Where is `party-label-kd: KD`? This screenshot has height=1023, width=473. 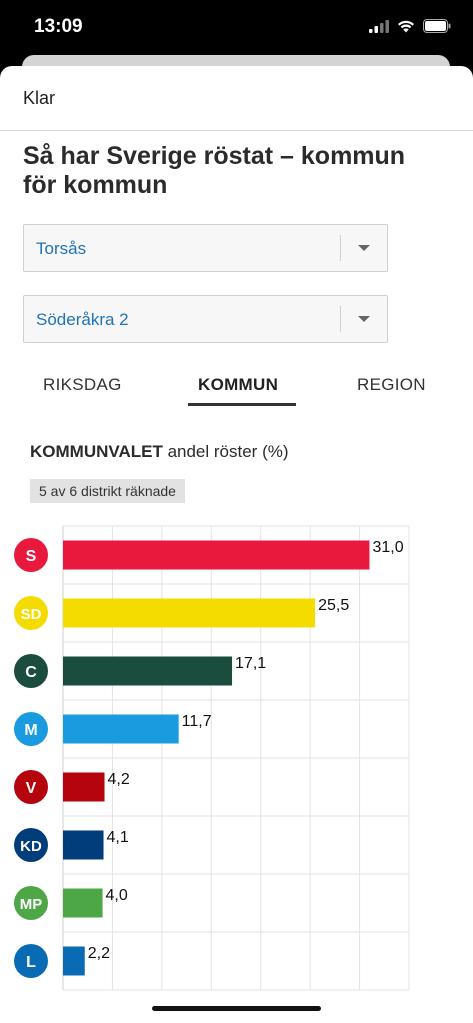
party-label-kd: KD is located at coordinates (31, 846).